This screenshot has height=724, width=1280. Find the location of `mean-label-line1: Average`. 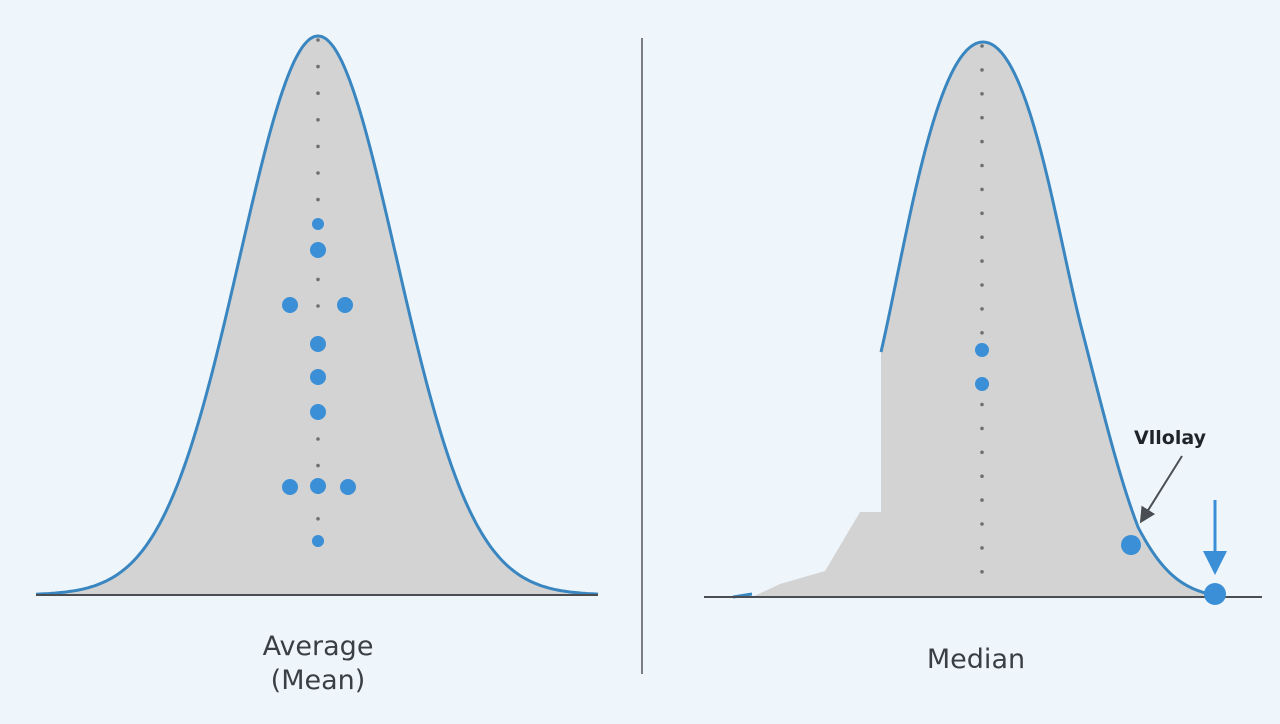

mean-label-line1: Average is located at coordinates (318, 646).